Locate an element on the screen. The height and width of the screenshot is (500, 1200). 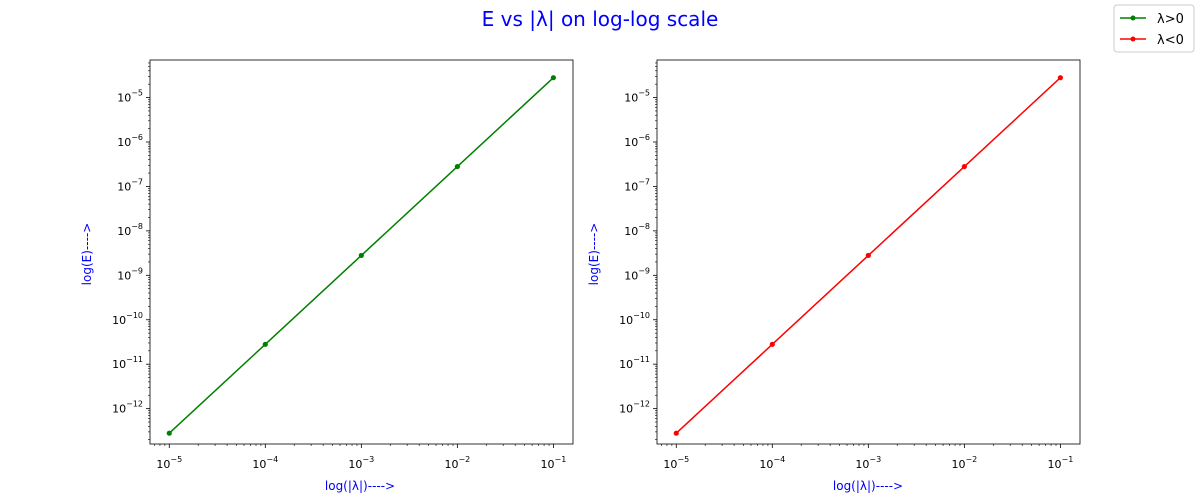
legend-marker-negative is located at coordinates (1133, 39).